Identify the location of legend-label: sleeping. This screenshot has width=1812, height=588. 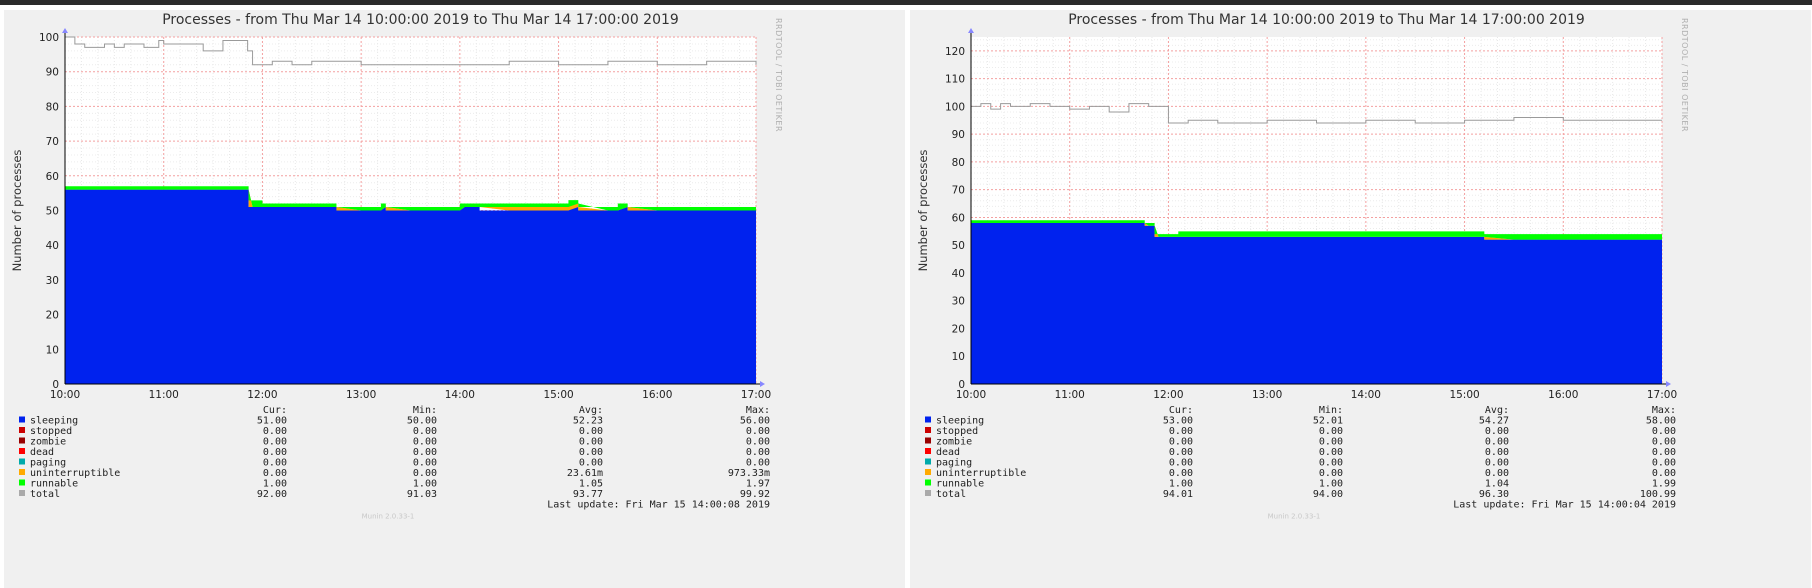
(960, 421).